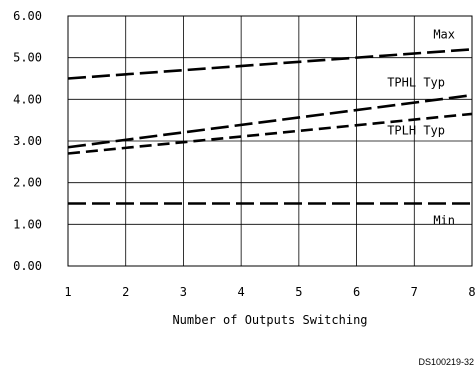 The image size is (475, 371). I want to click on series-labels: Max TPHL Typ TPLH Typ Min, so click(421, 128).